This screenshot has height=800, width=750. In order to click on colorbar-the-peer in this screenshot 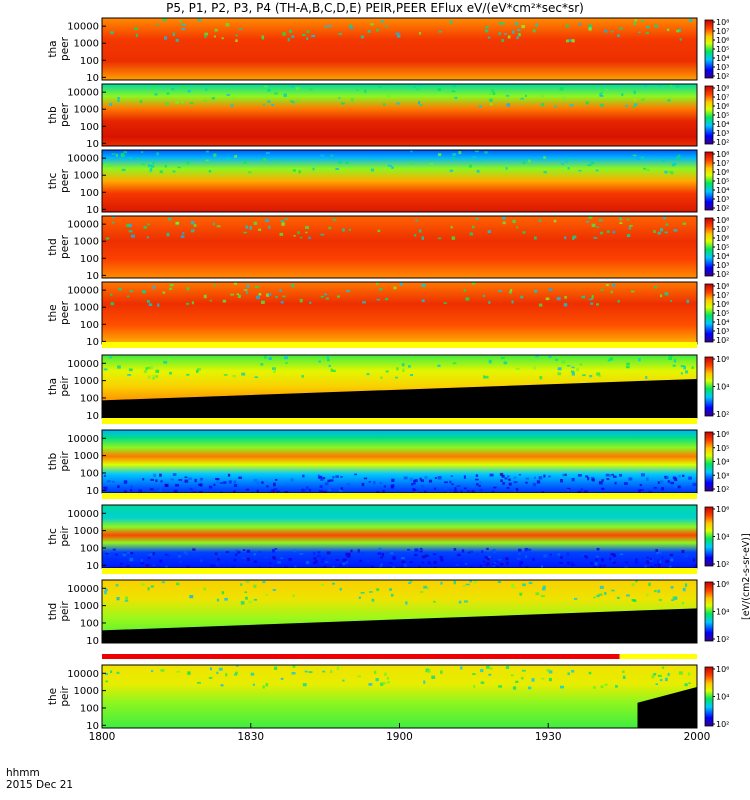, I will do `click(709, 313)`.